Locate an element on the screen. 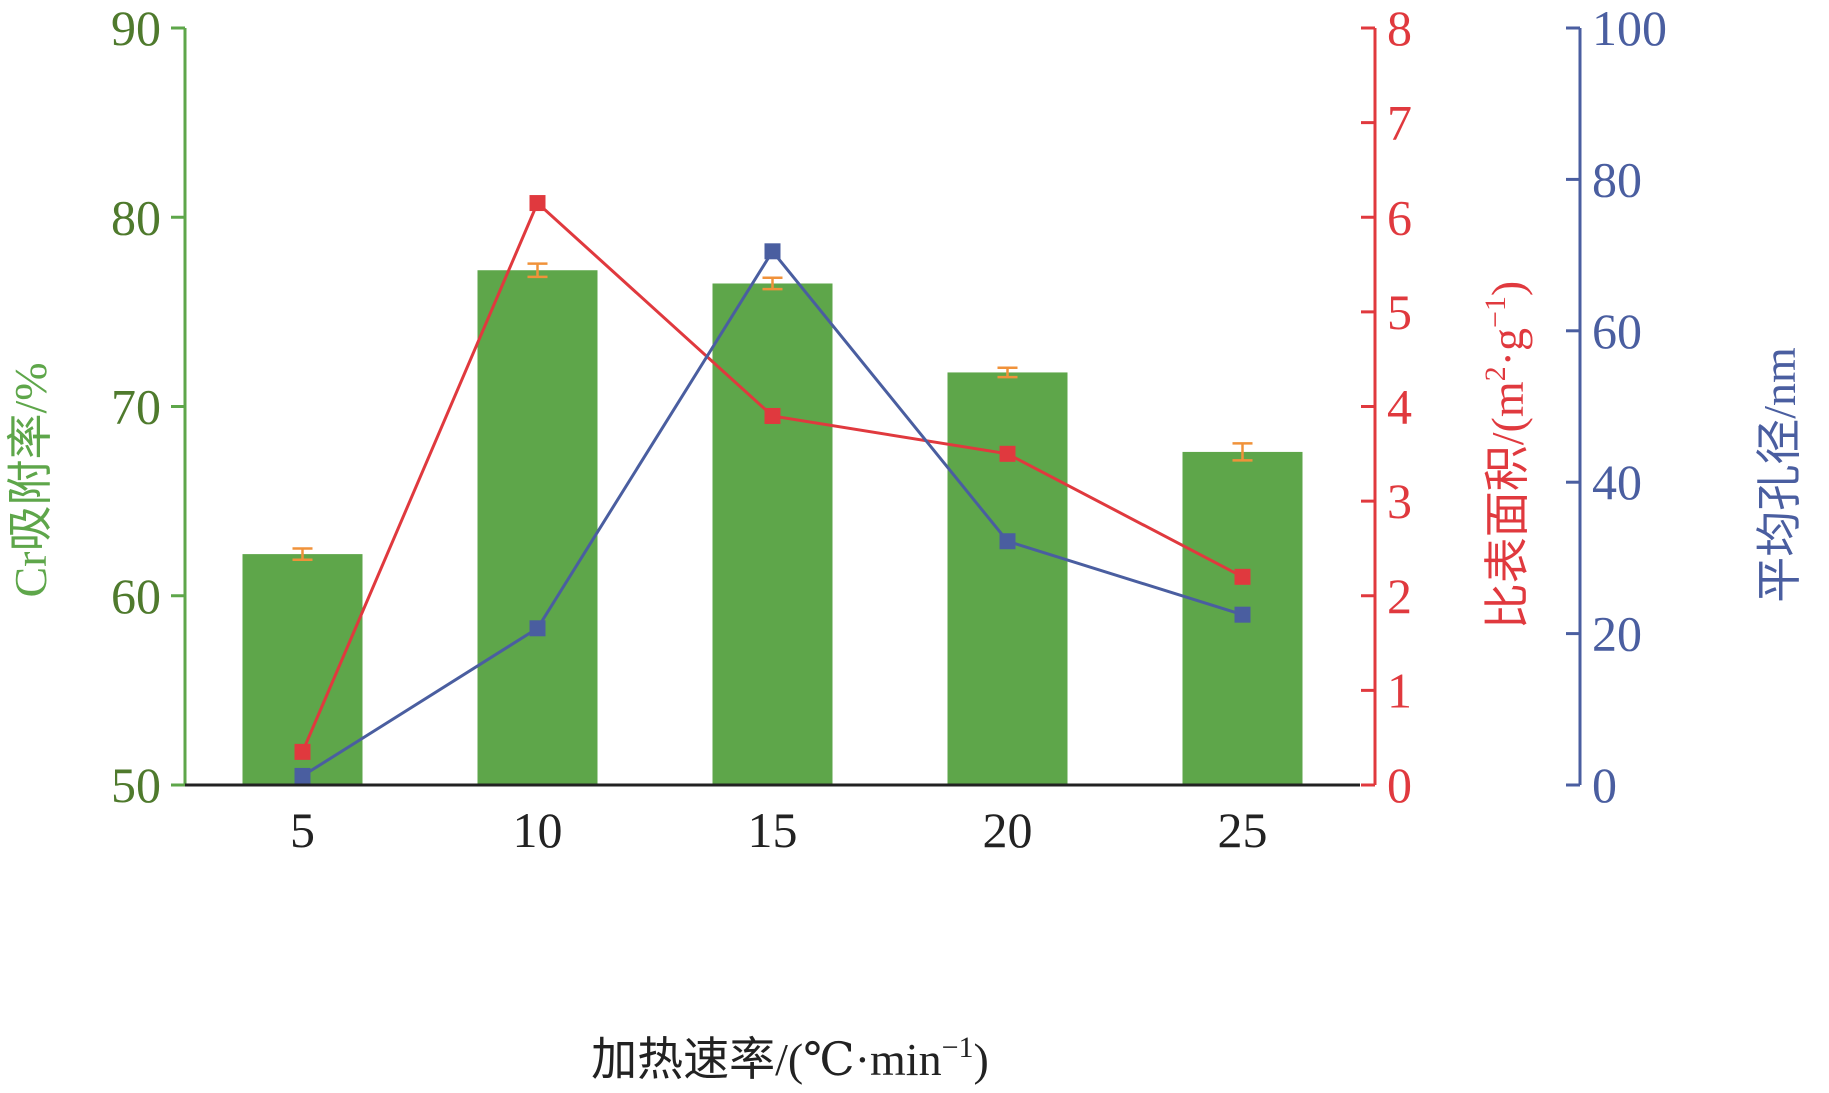 The image size is (1829, 1093). far-right-axis-tick-label: 80 is located at coordinates (1617, 179).